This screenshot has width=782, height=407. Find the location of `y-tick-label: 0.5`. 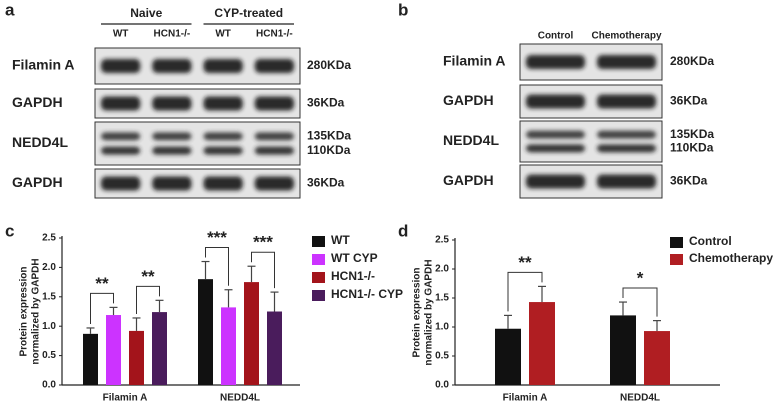

y-tick-label: 0.5 is located at coordinates (49, 355).